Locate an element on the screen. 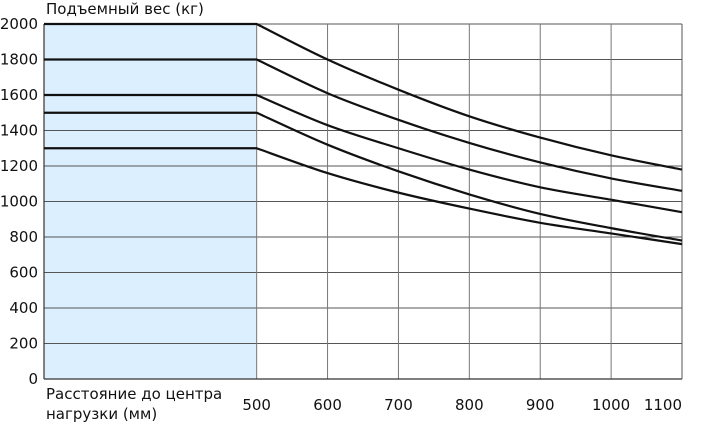 The image size is (702, 428). y-tick-label-1000: 1000 is located at coordinates (19, 202).